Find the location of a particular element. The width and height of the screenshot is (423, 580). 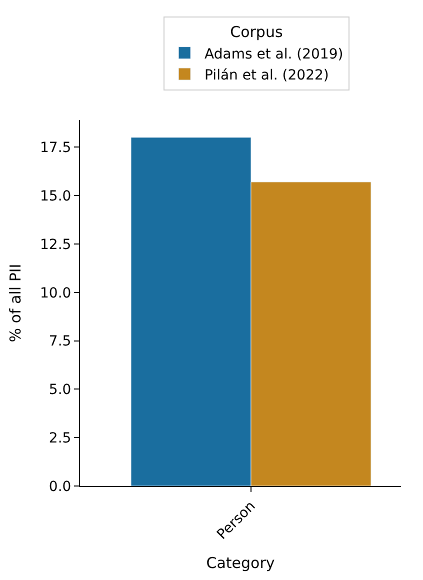

y-tick-label: 12.5 is located at coordinates (56, 244).